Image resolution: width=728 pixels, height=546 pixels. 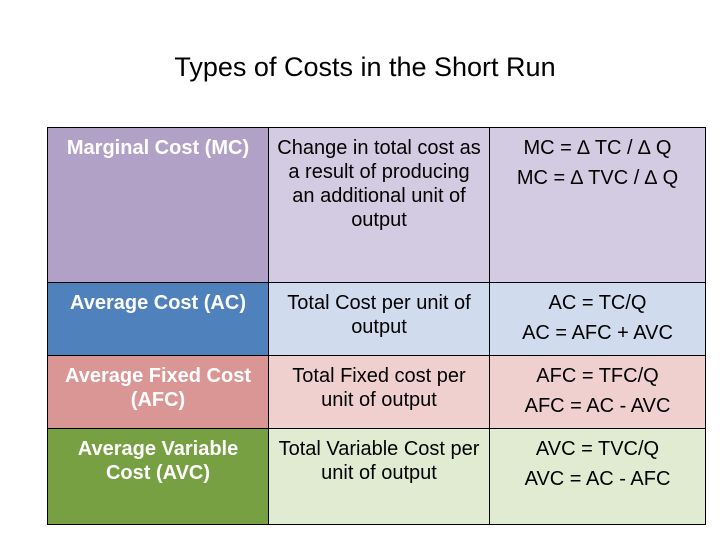 What do you see at coordinates (158, 392) in the screenshot?
I see `cost-name: Average Fixed Cost (AFC)` at bounding box center [158, 392].